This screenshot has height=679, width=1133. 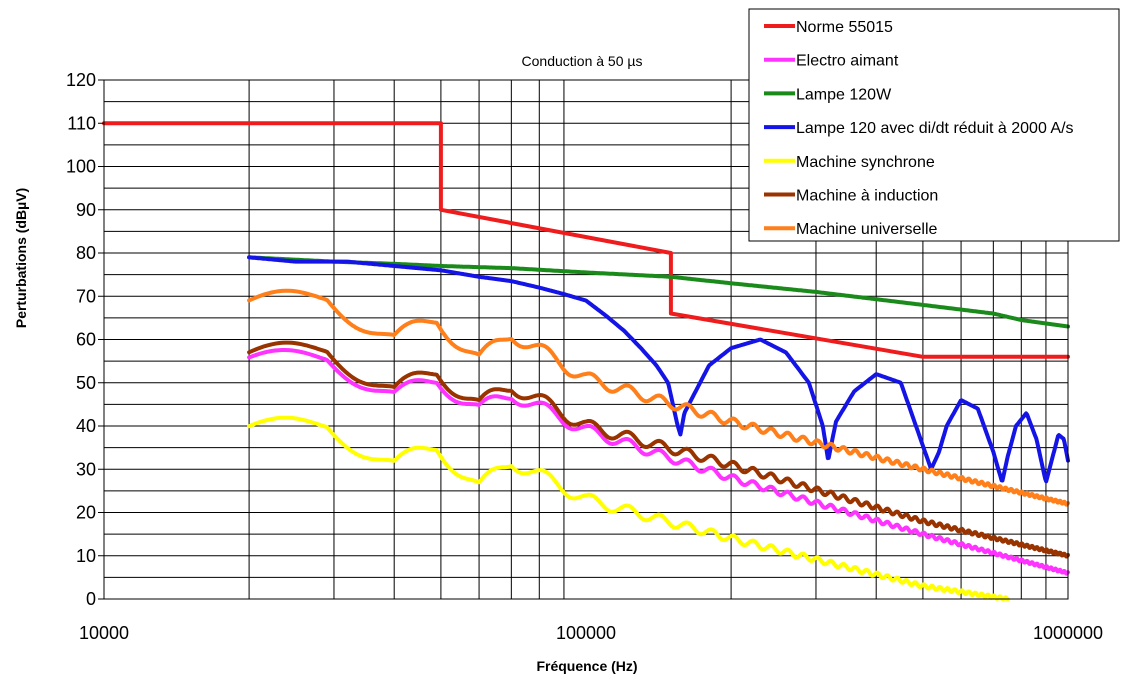 I want to click on y-tick-label: 110, so click(x=81, y=123).